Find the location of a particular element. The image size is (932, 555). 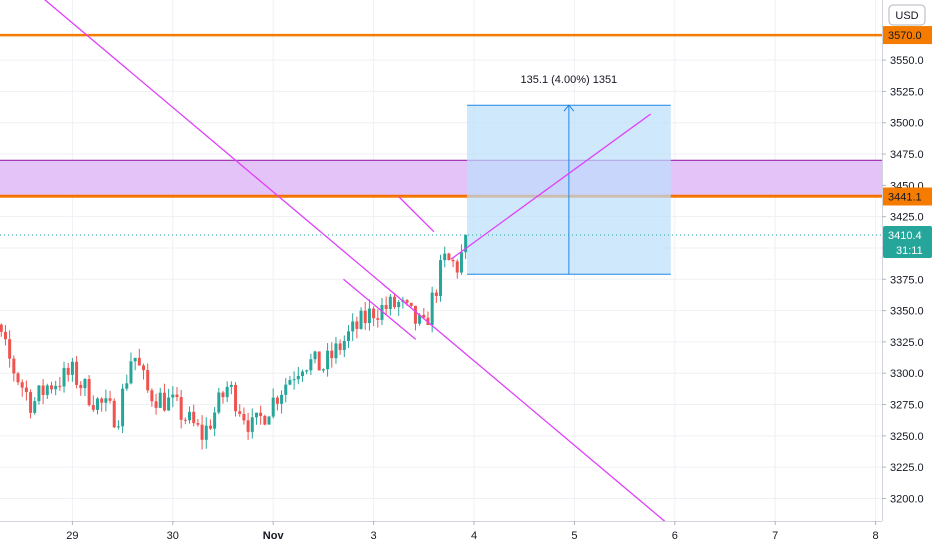

x-tick-label: 5 is located at coordinates (574, 536).